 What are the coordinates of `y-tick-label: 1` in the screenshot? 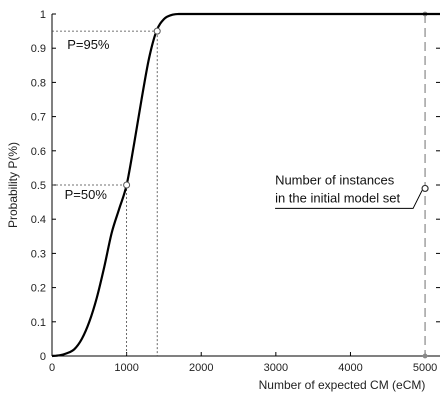 It's located at (43, 15).